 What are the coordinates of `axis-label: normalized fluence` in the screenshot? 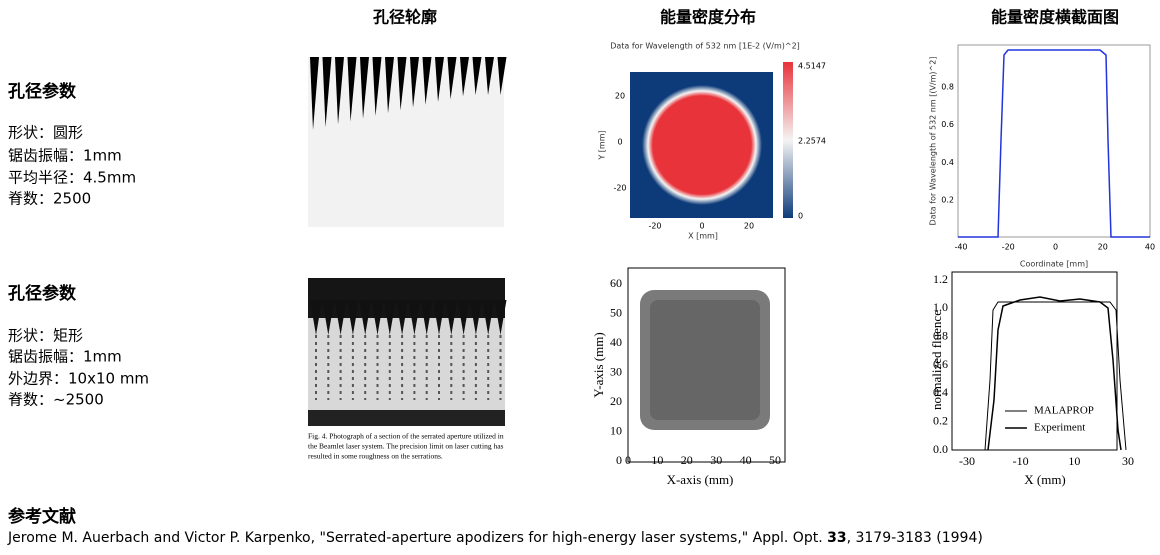 It's located at (936, 360).